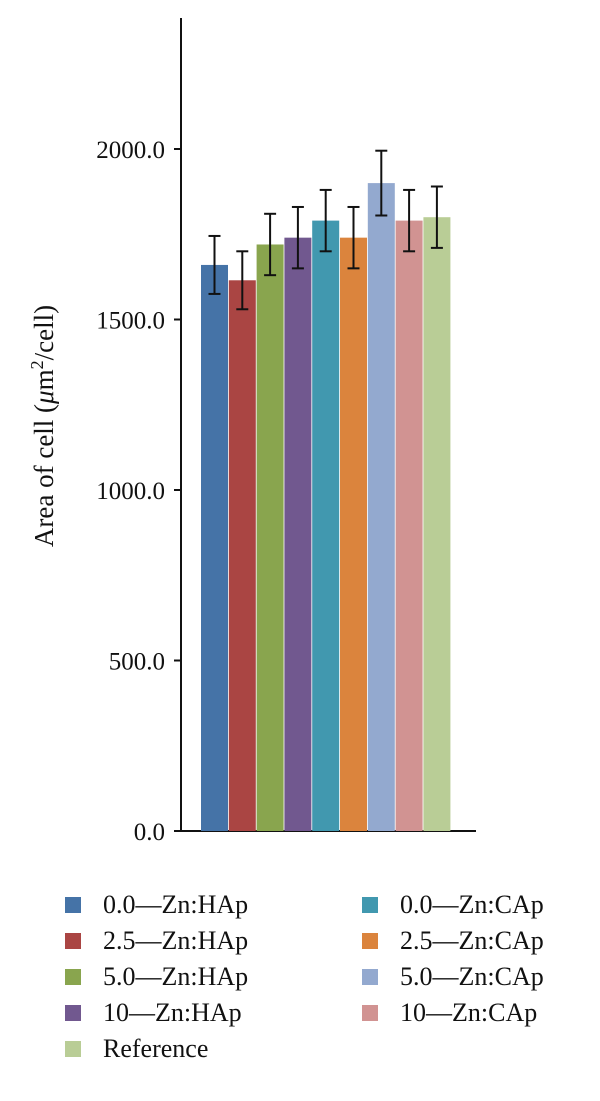  What do you see at coordinates (472, 904) in the screenshot?
I see `legend-label: 0.0—Zn:CAp` at bounding box center [472, 904].